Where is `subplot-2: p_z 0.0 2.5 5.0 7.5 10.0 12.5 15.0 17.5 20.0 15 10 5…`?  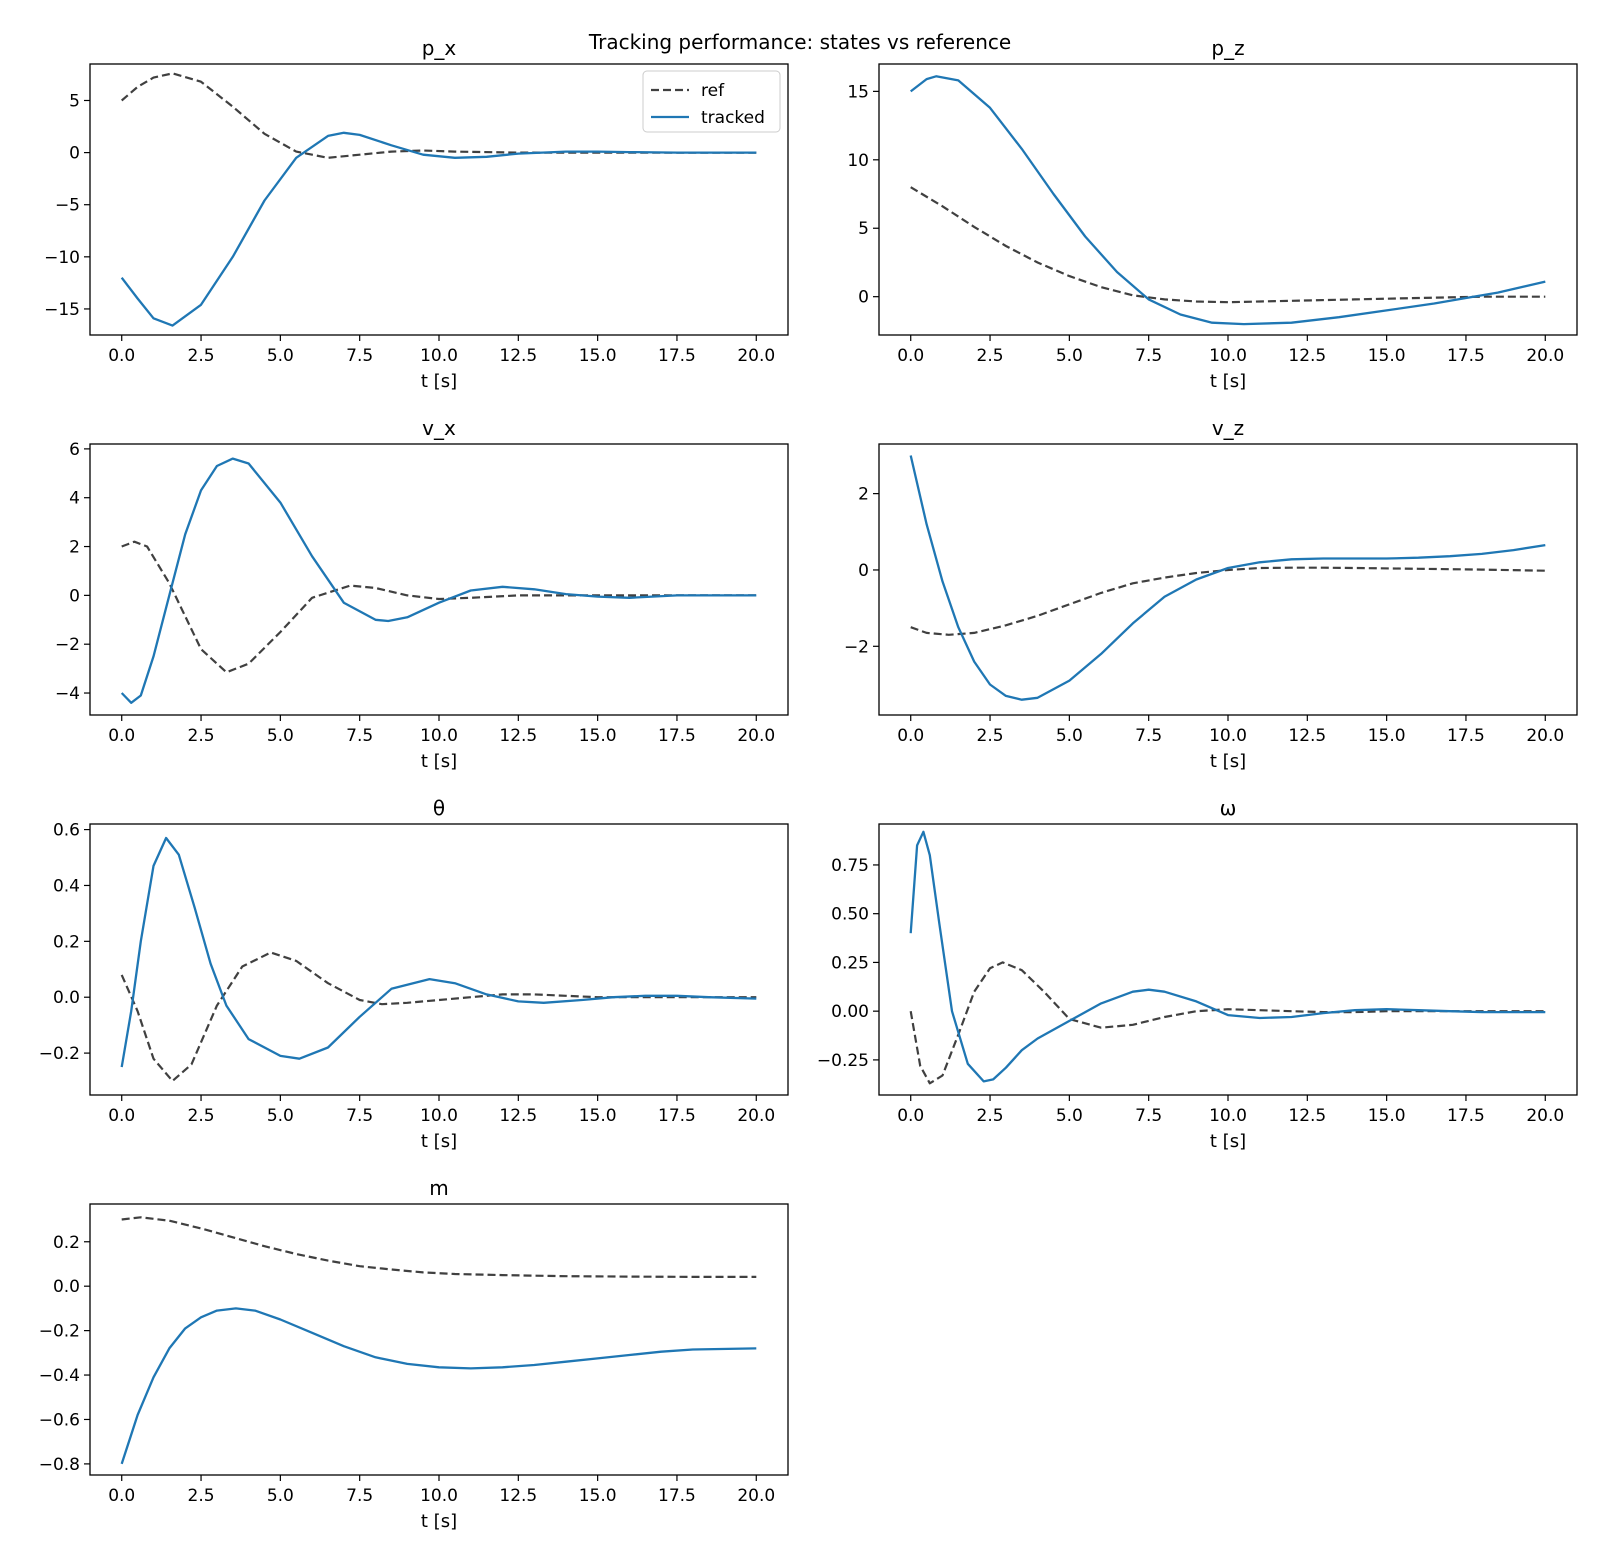 subplot-2: p_z 0.0 2.5 5.0 7.5 10.0 12.5 15.0 17.5 20.0 15 10 5… is located at coordinates (1212, 214).